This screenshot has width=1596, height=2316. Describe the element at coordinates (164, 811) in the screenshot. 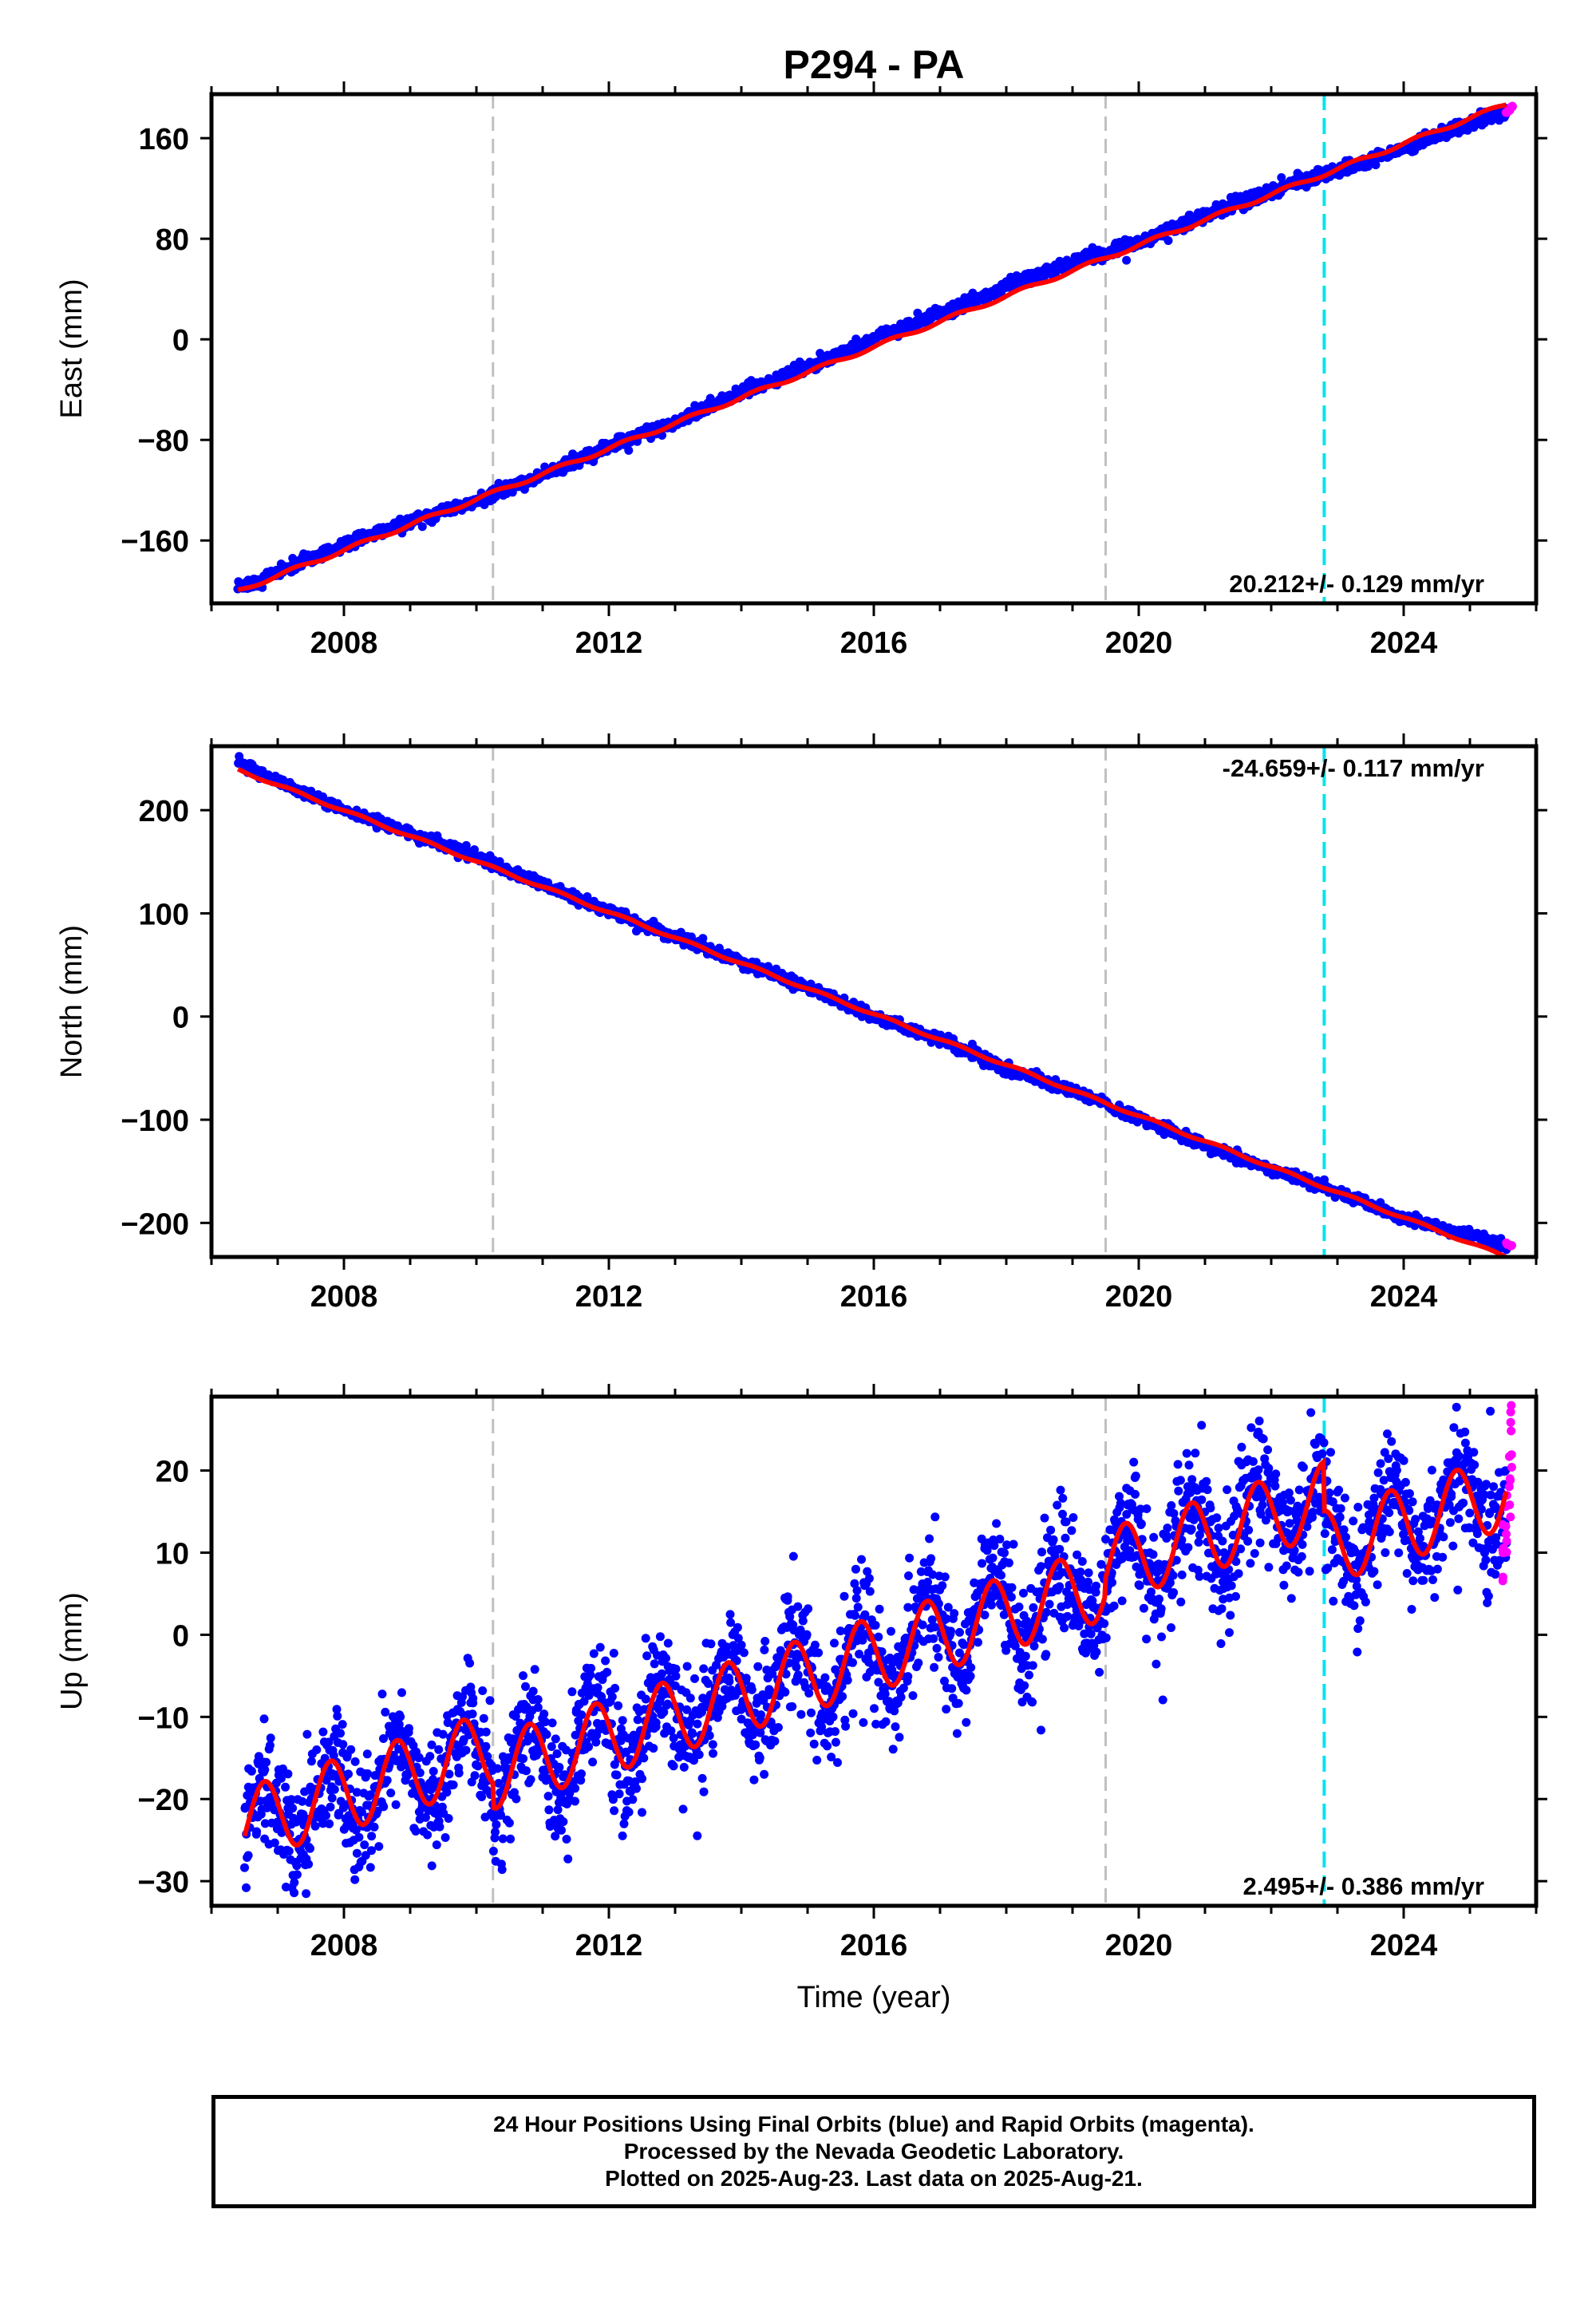

I see `north-y-tick-label: 200` at that location.